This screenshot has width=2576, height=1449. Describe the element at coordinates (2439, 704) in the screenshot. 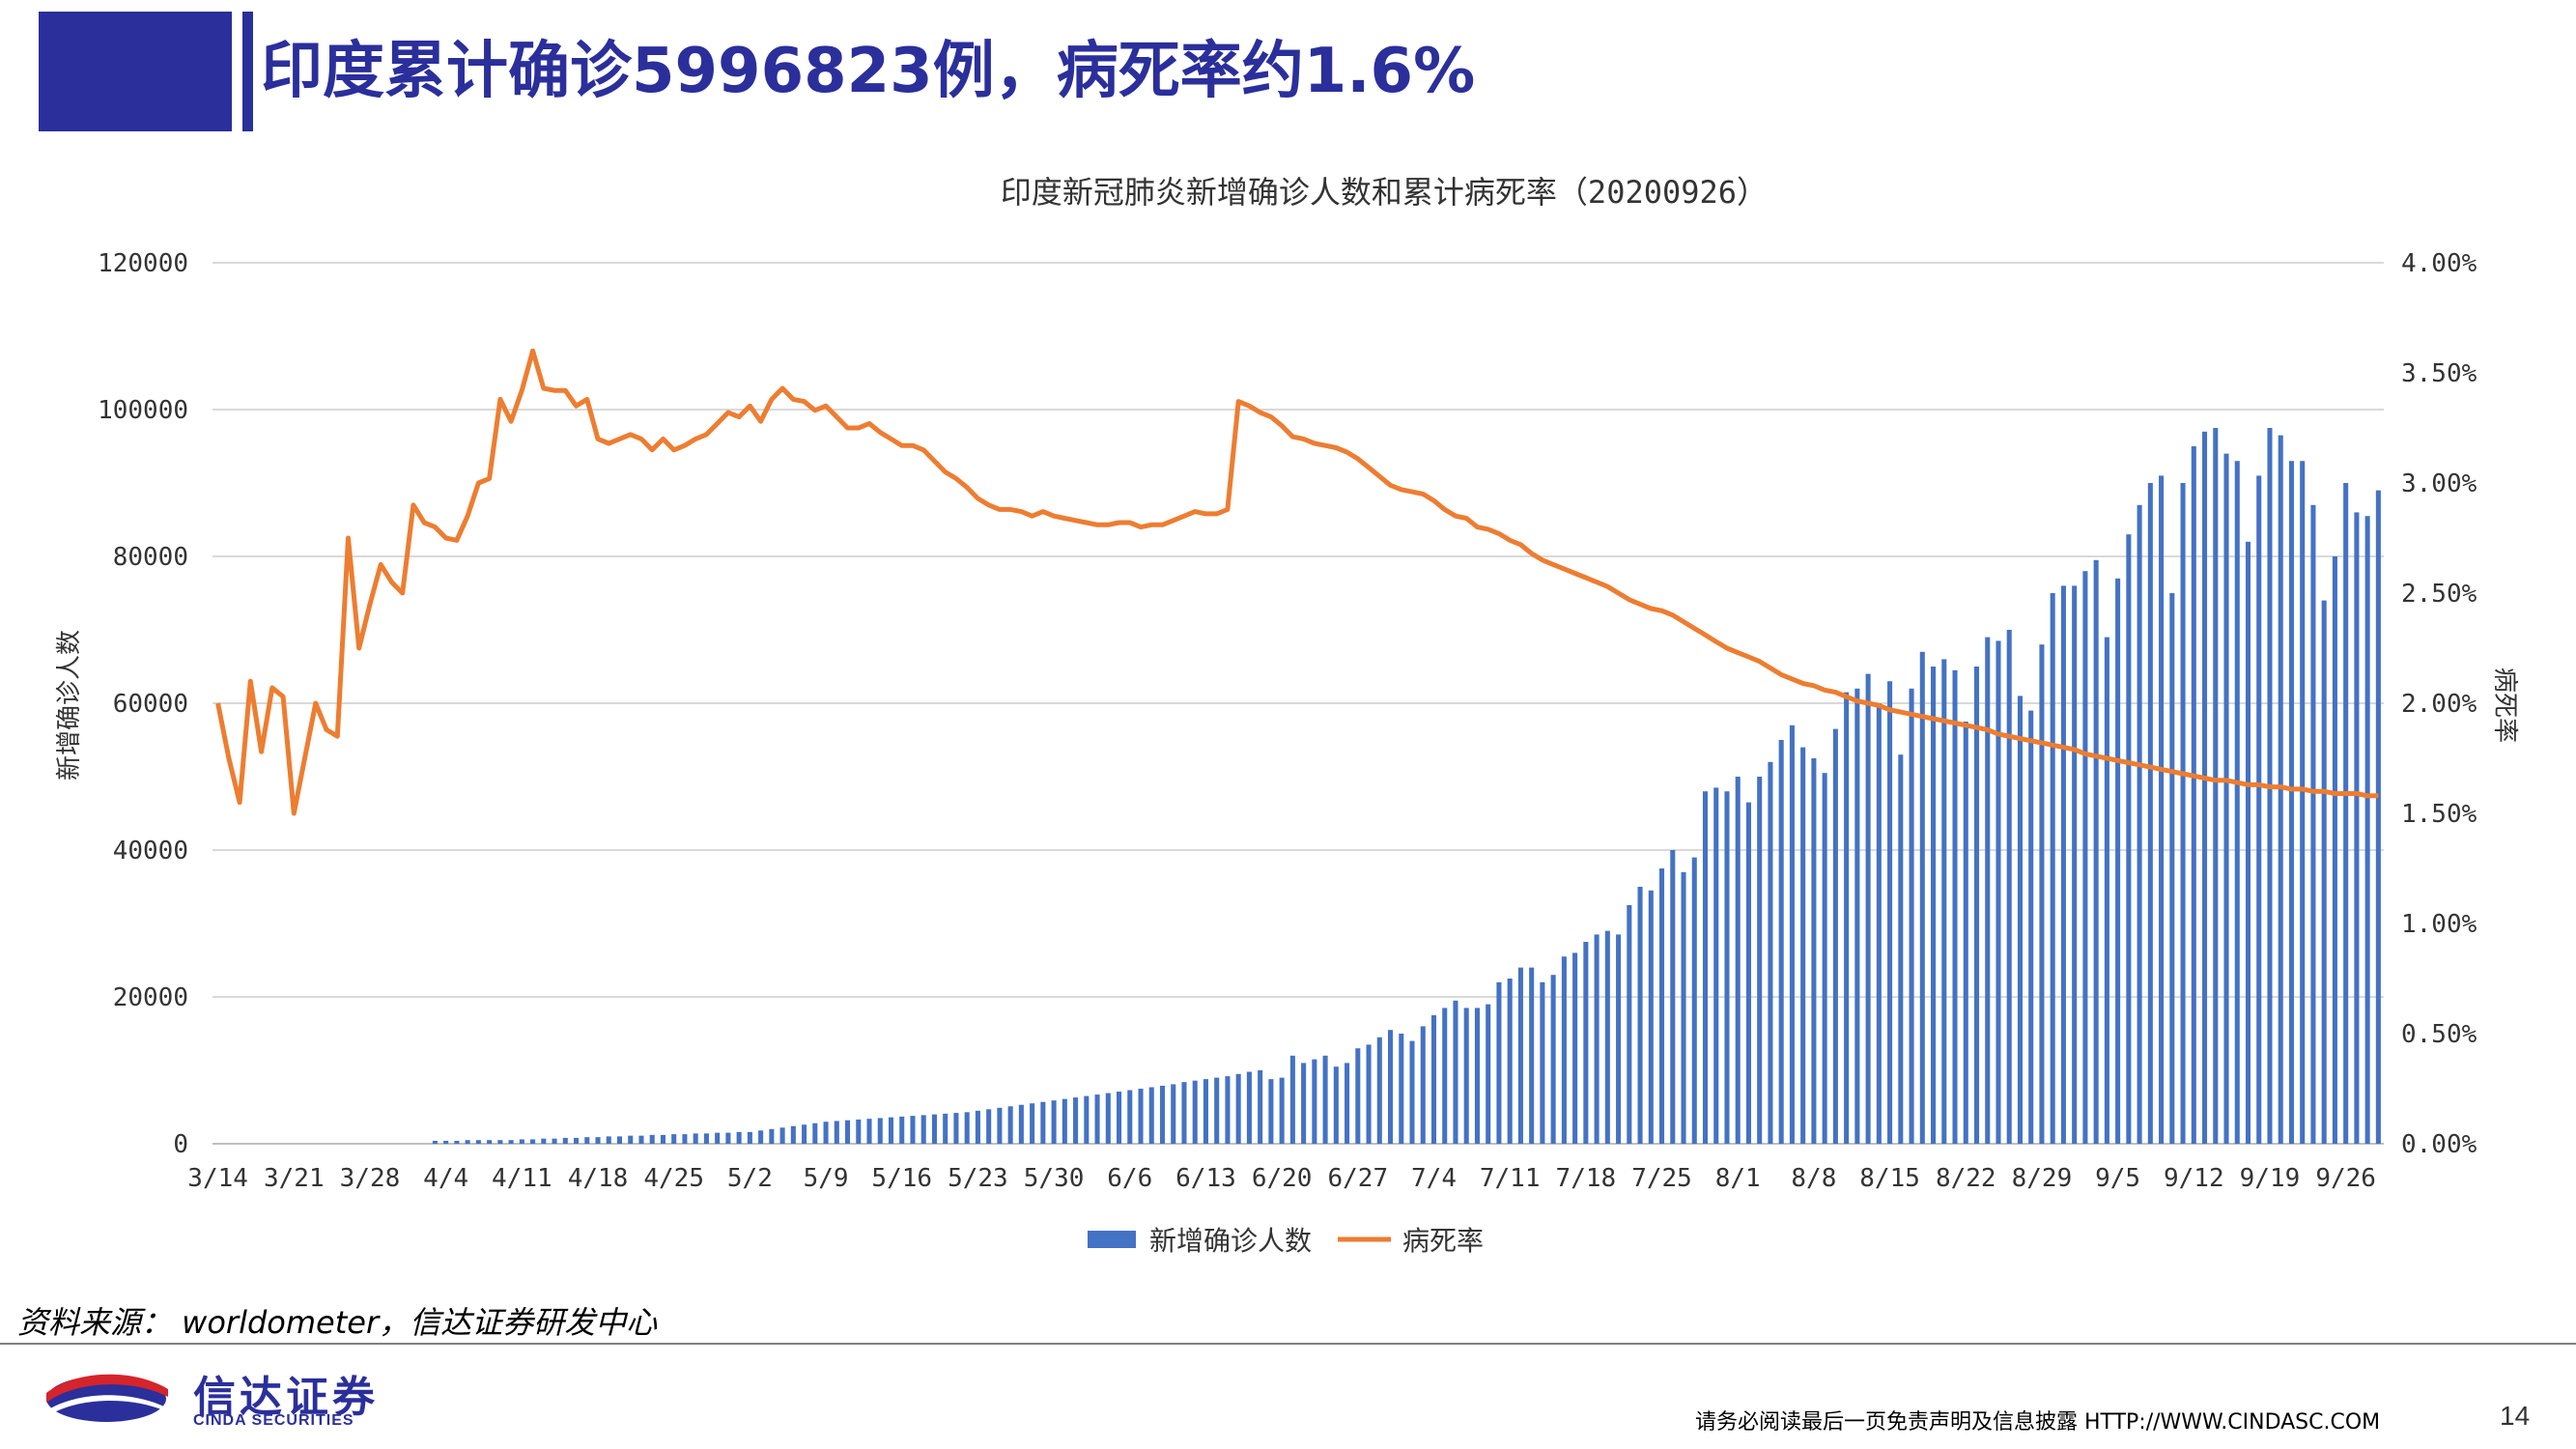

I see `y2-tick-label: 2.00%` at that location.